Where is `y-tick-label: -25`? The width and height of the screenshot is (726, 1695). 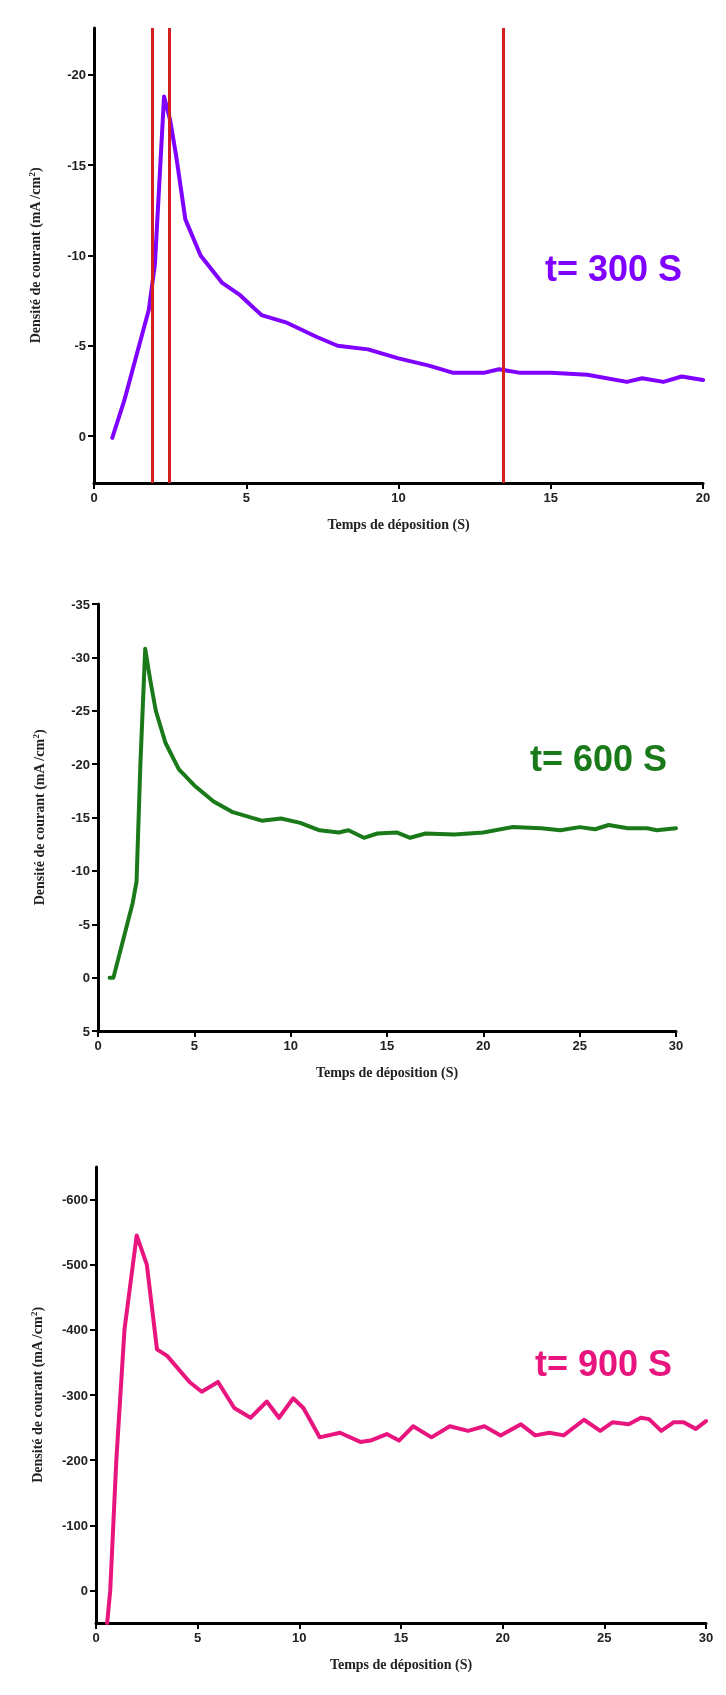 y-tick-label: -25 is located at coordinates (80, 711).